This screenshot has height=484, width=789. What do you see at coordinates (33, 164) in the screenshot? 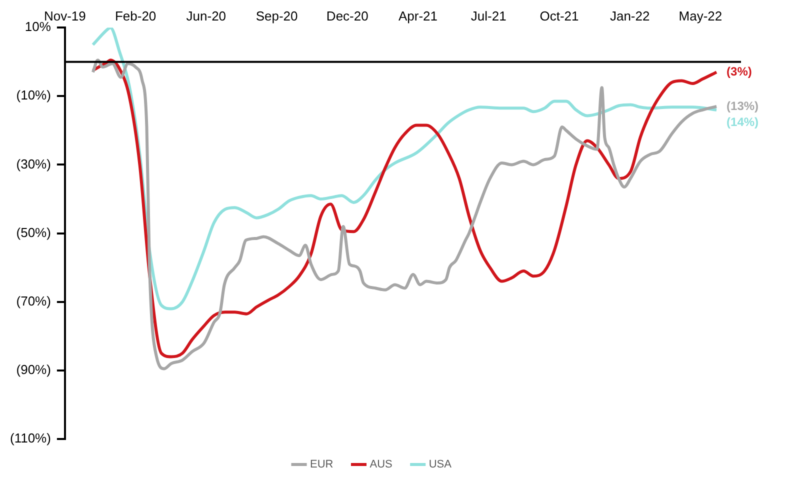
I see `y-tick-label: (30%)` at bounding box center [33, 164].